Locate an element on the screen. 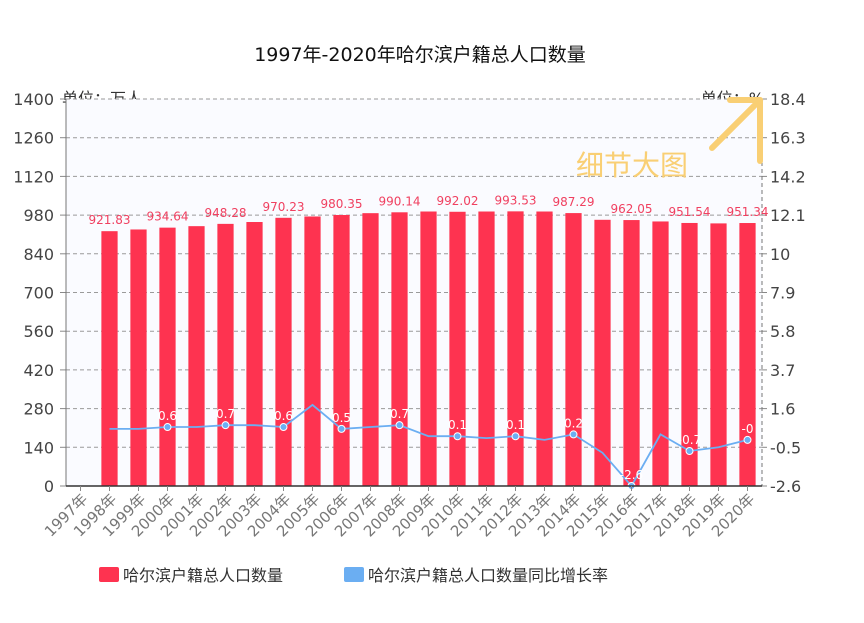 The width and height of the screenshot is (864, 623). right-tick-label: 18.4 is located at coordinates (788, 99).